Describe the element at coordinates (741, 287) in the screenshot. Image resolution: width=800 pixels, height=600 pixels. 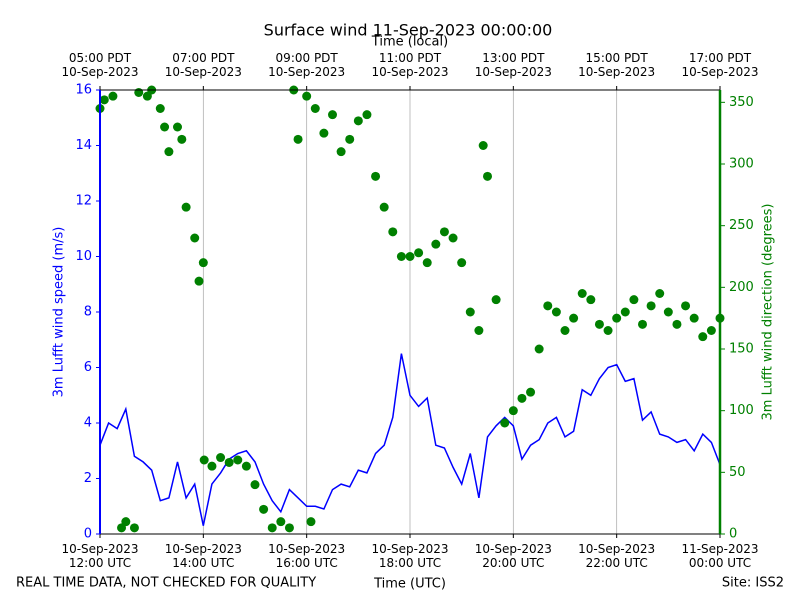
I see `y2-tick-label: 200` at that location.